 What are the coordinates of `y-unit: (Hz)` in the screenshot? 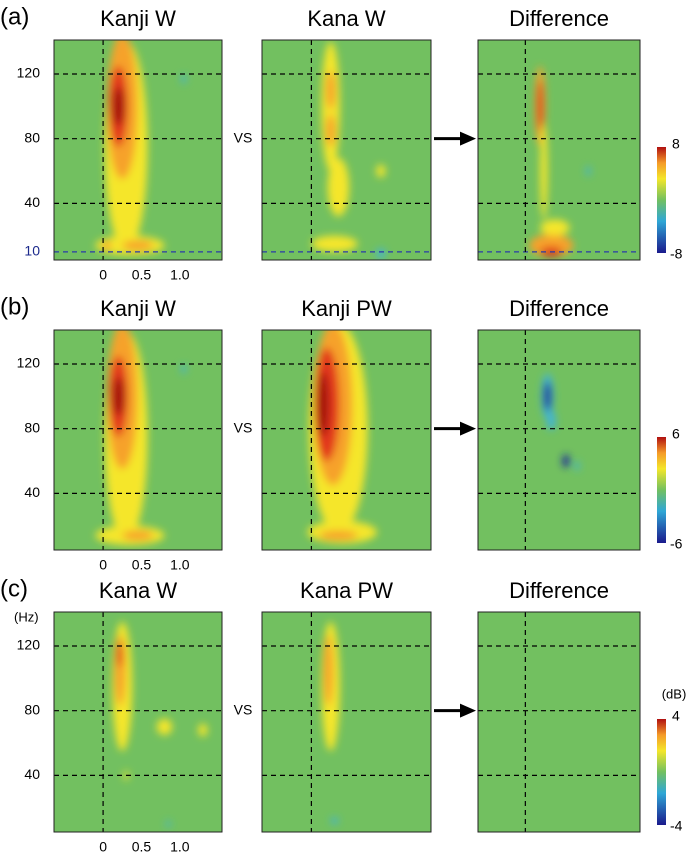 It's located at (26, 616).